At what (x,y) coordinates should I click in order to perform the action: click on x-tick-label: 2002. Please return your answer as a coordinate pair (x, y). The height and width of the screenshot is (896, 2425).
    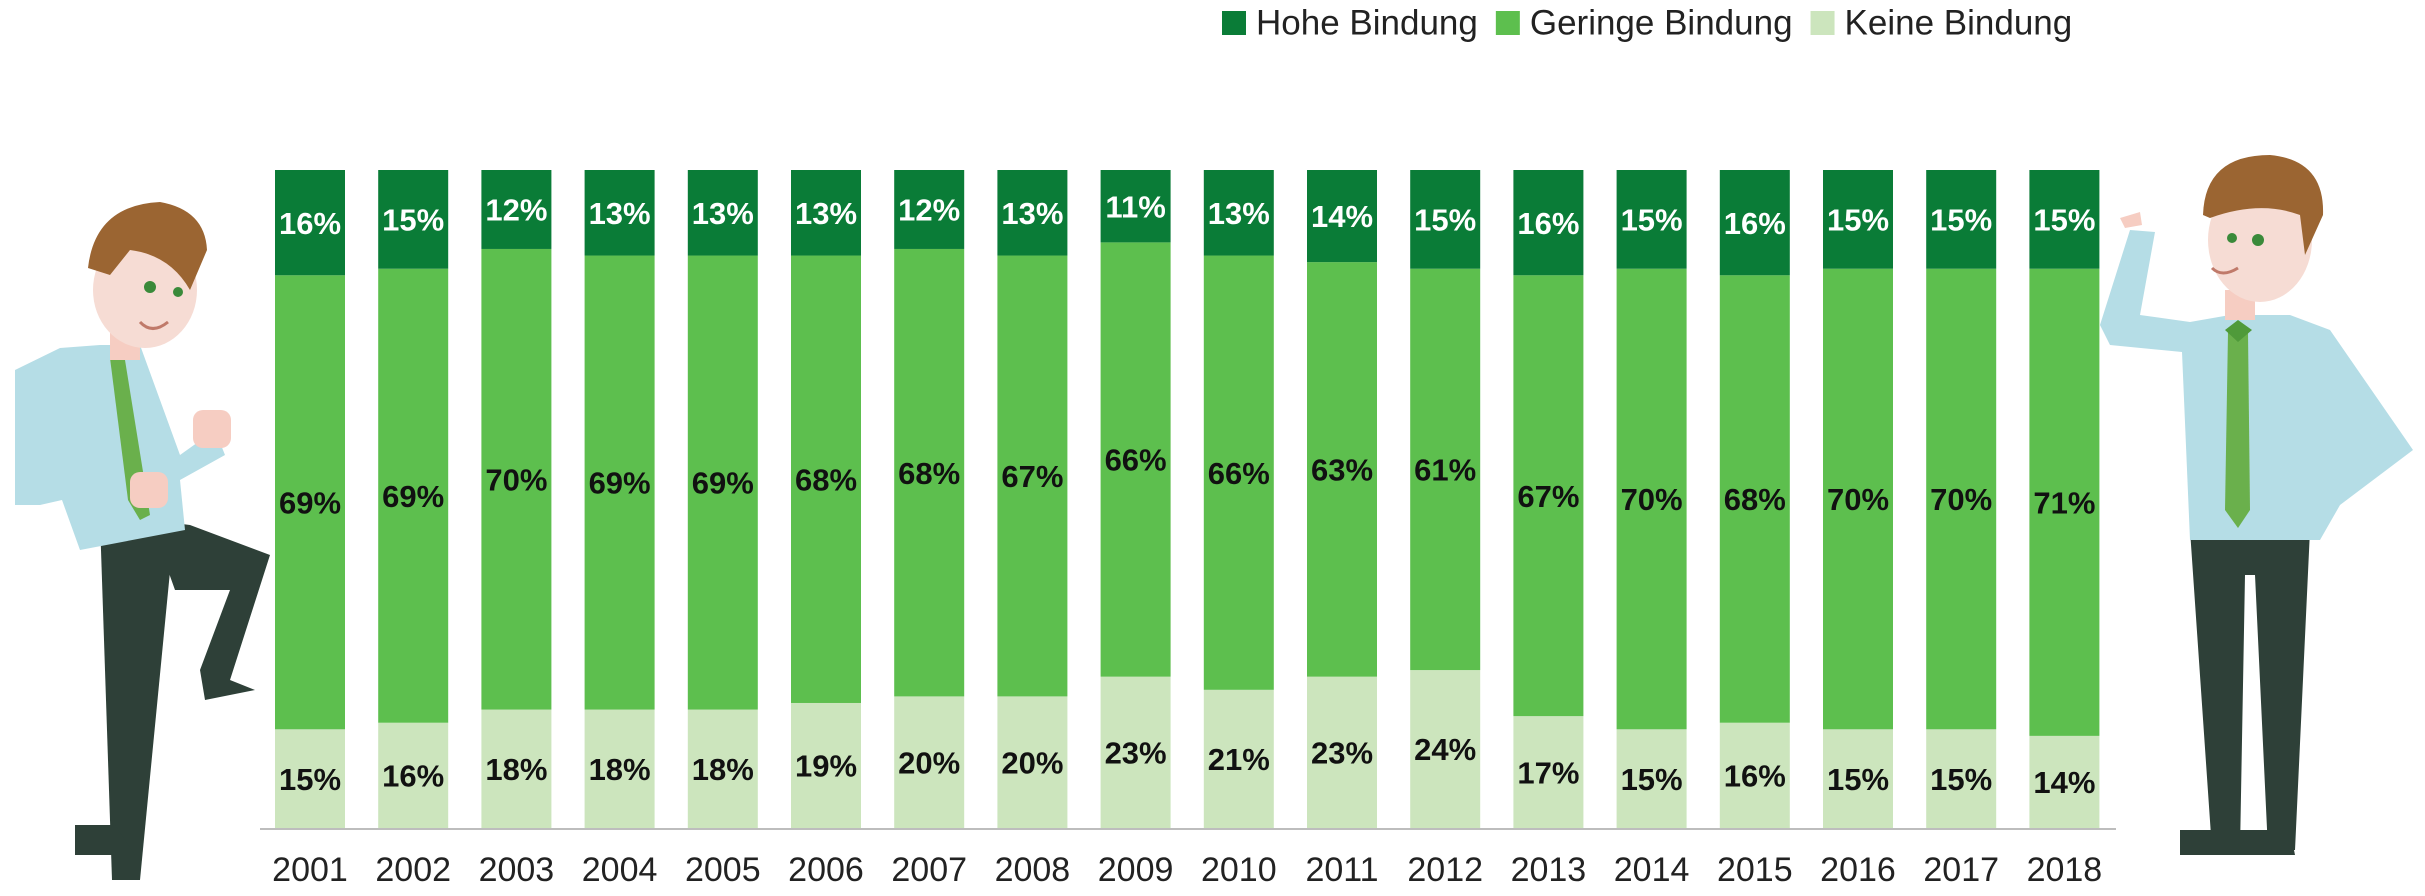
    Looking at the image, I should click on (413, 870).